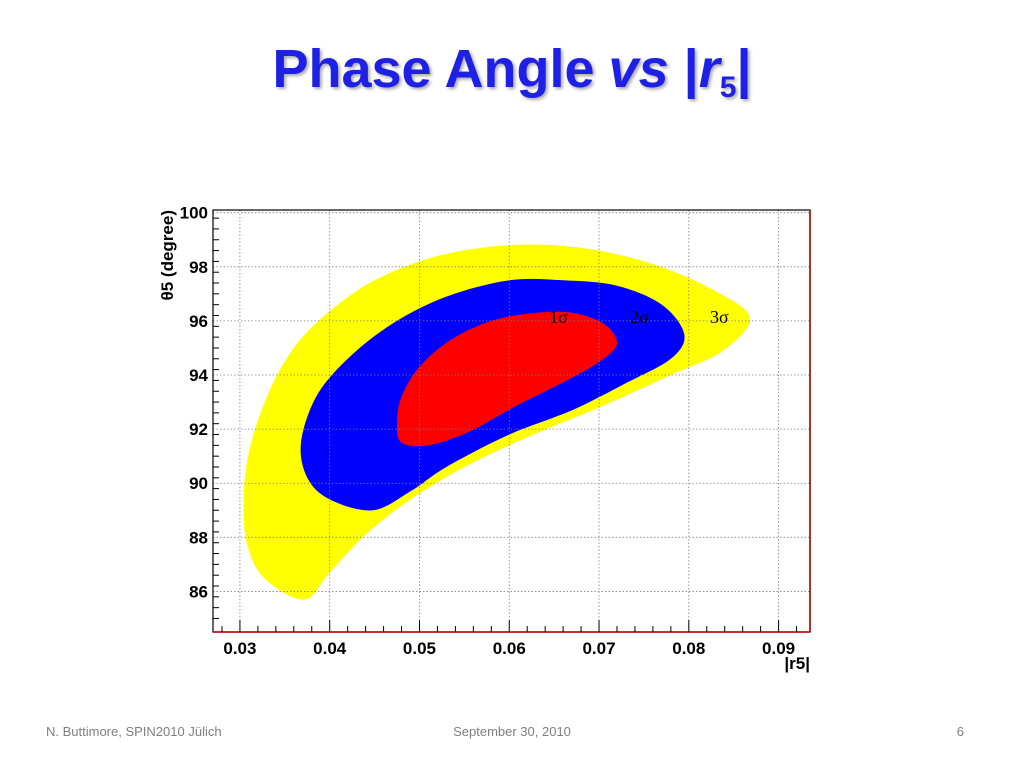  I want to click on x-tick-label-4: 0.07, so click(598, 648).